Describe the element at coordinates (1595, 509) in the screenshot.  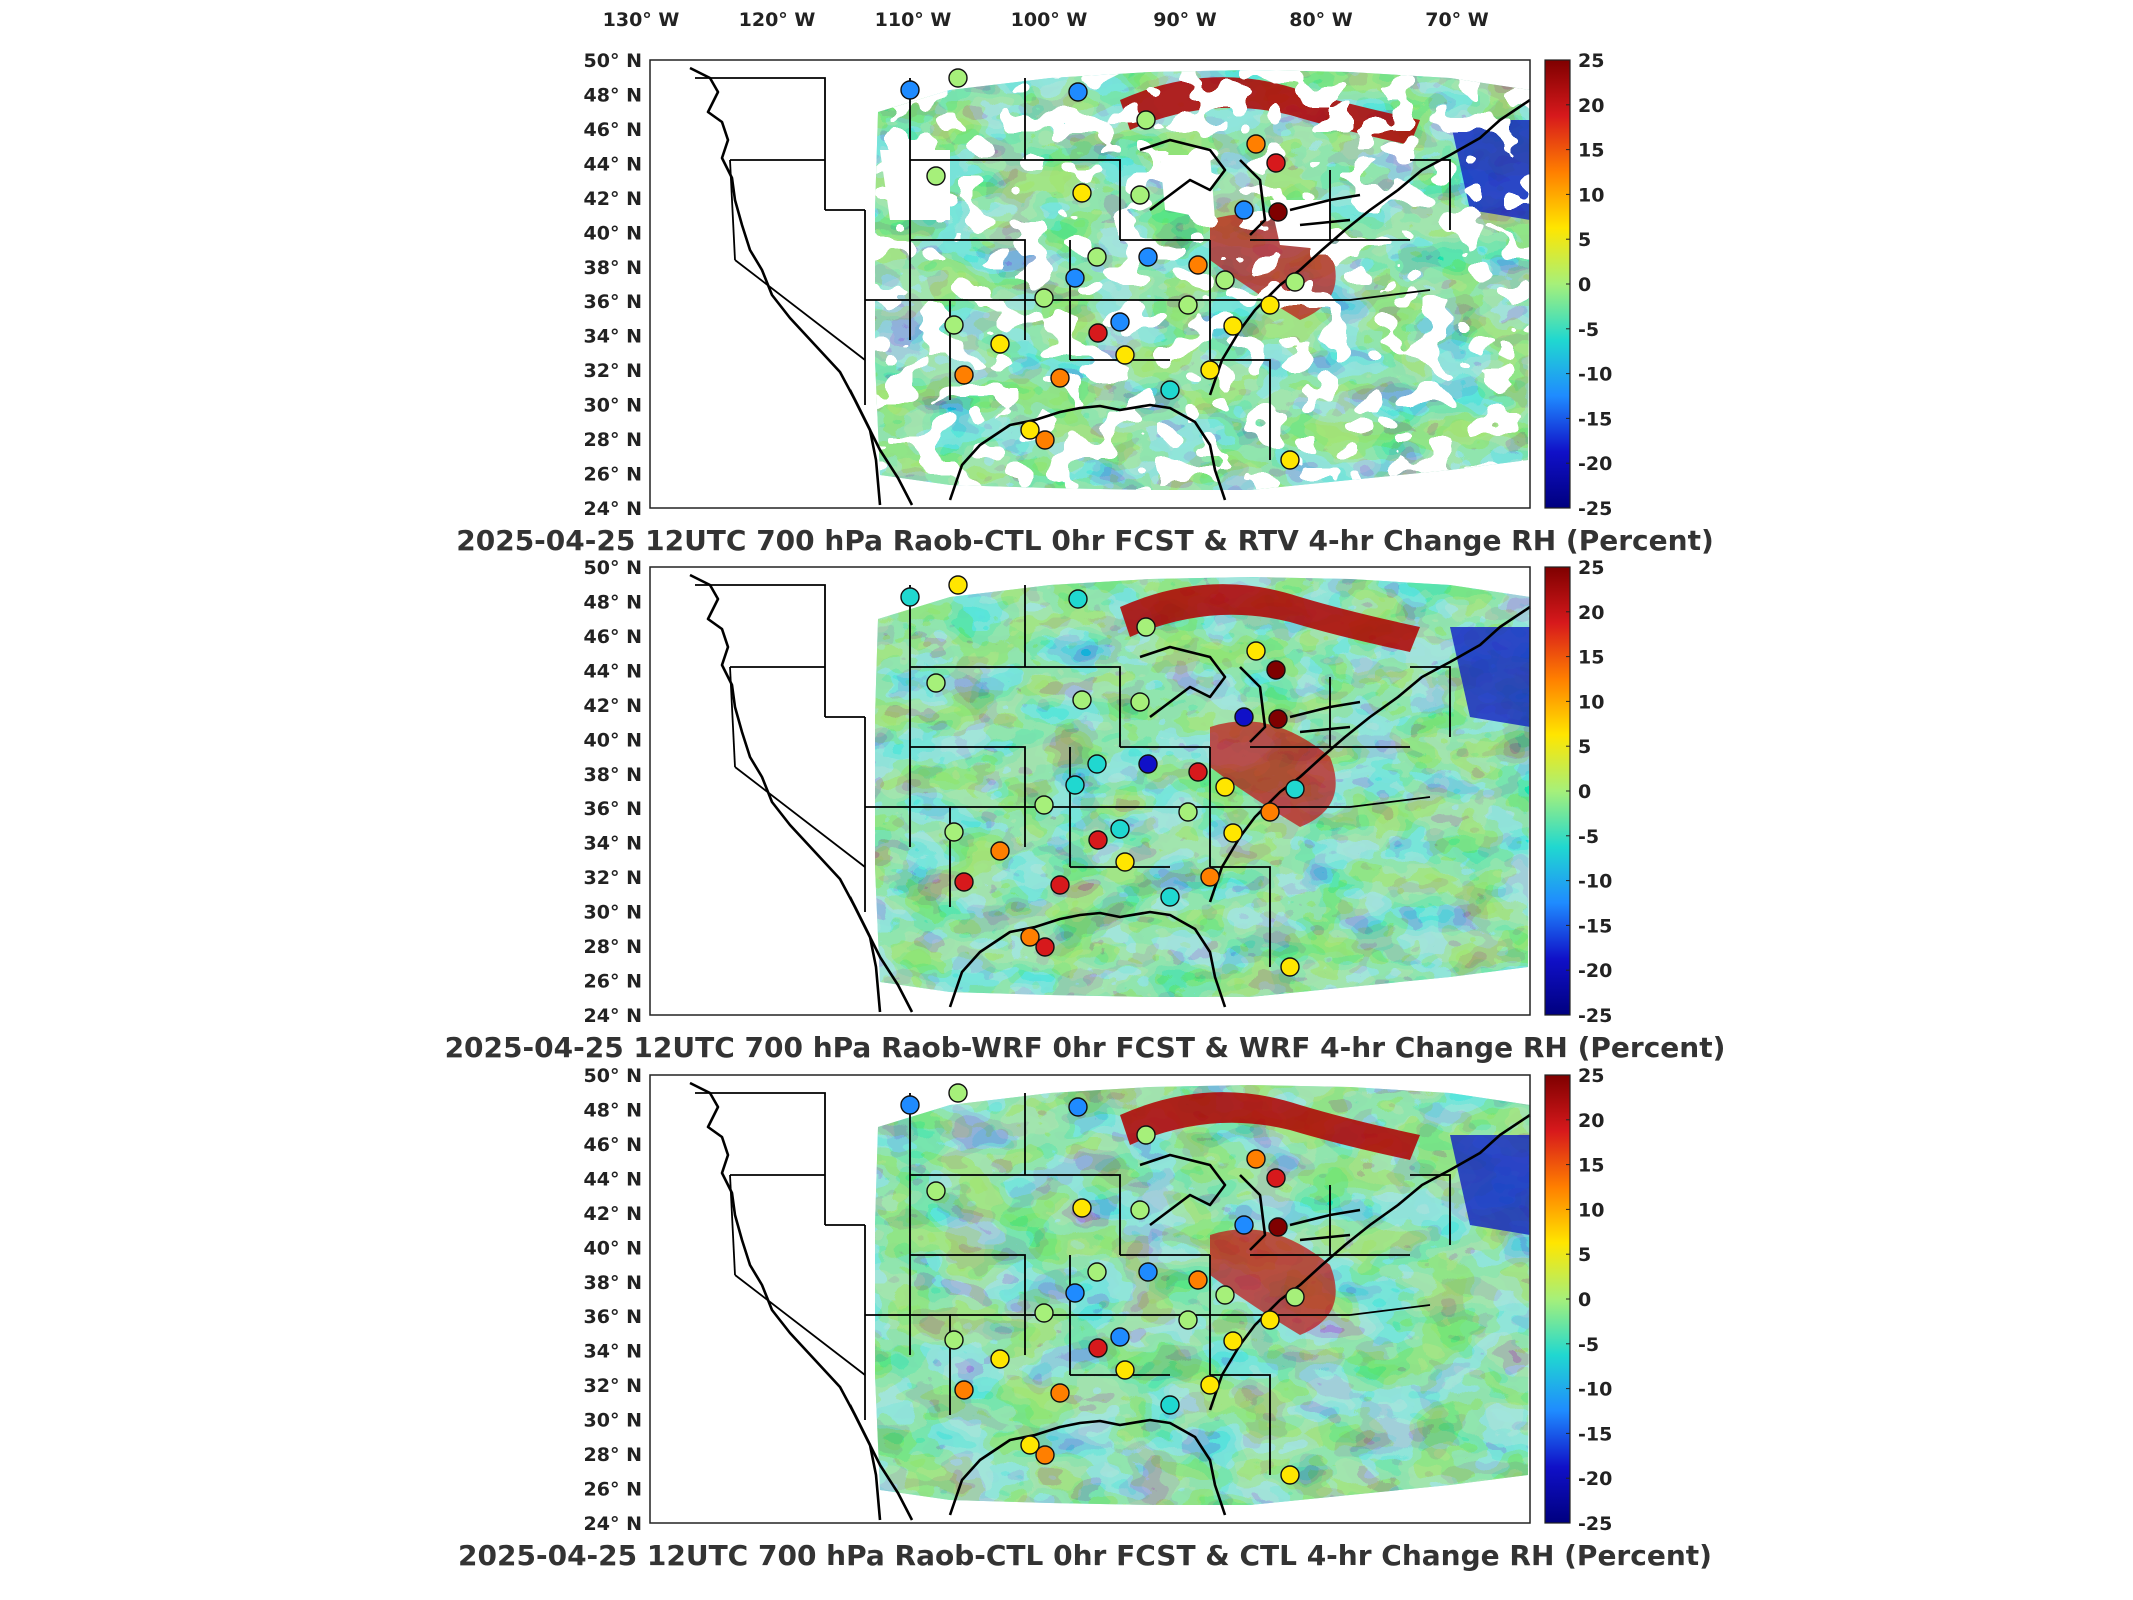
I see `colorbar-tick-label: -25` at that location.